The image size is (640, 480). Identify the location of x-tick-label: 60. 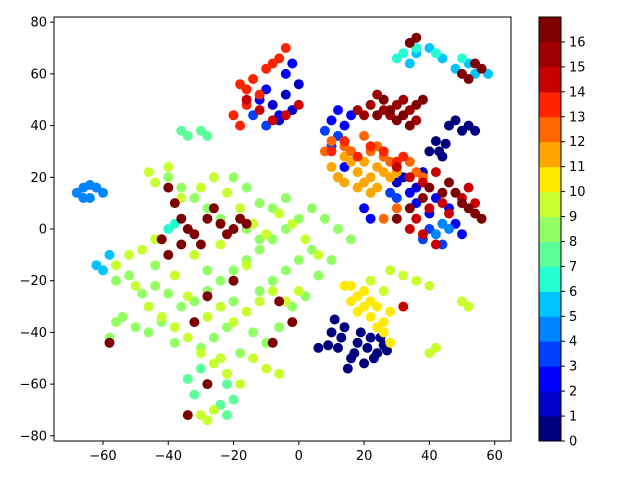
(494, 456).